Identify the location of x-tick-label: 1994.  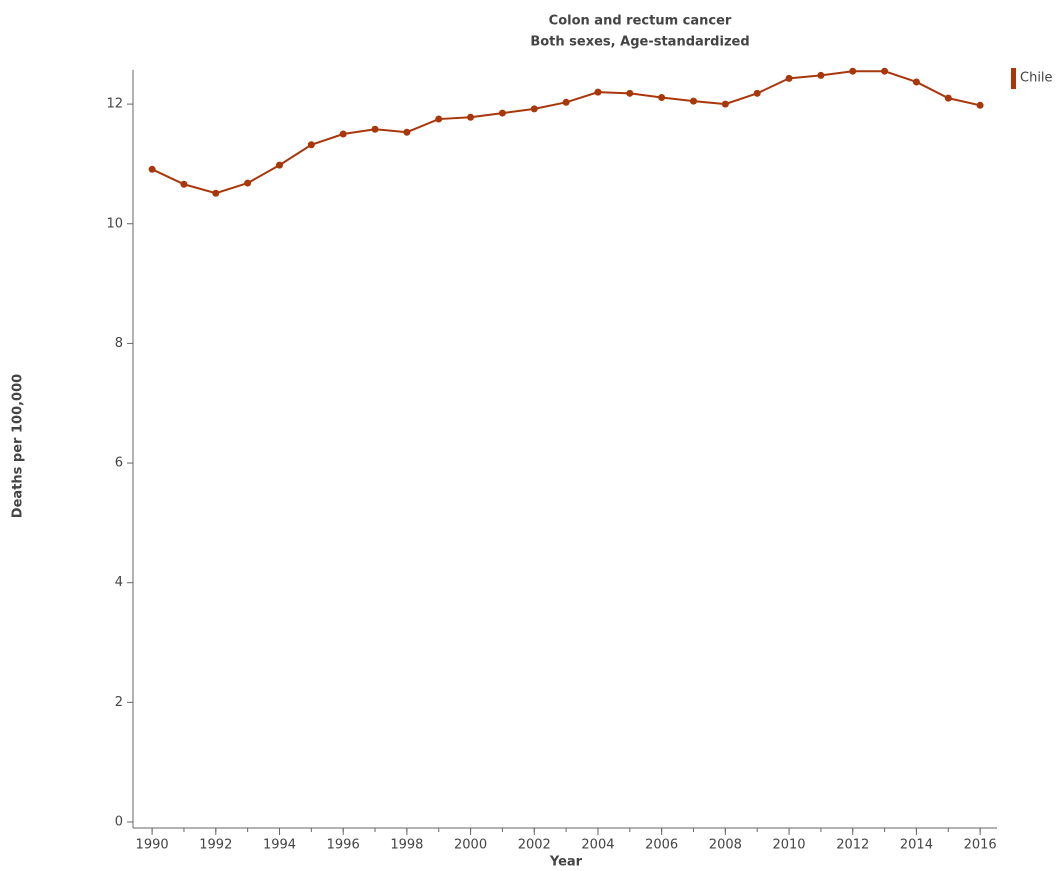
(279, 845).